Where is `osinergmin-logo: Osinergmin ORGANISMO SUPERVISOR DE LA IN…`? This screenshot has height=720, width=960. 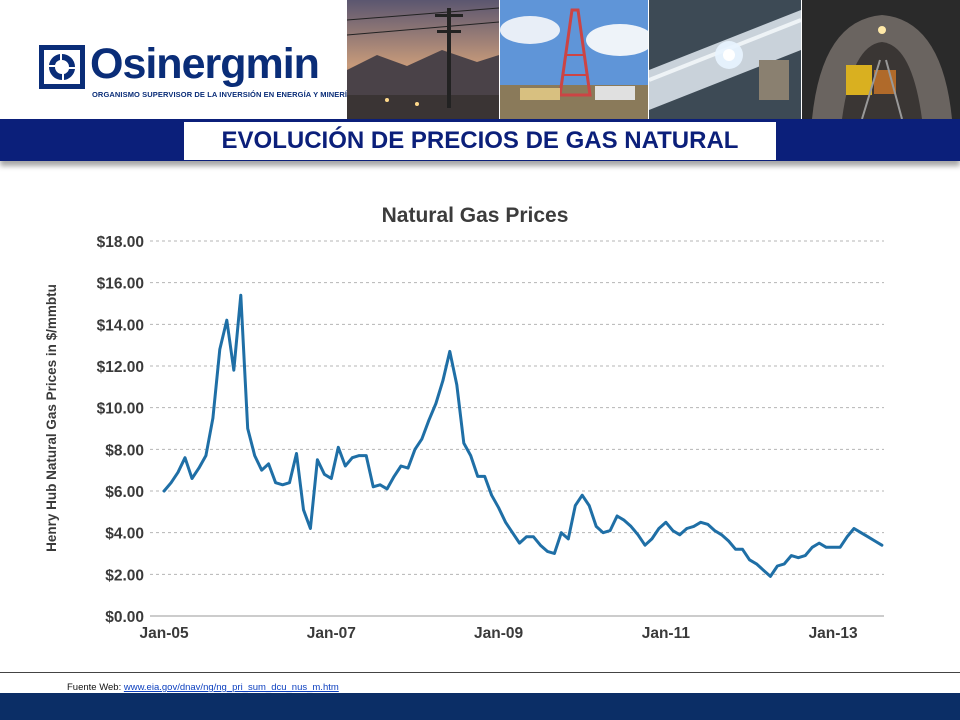 osinergmin-logo: Osinergmin ORGANISMO SUPERVISOR DE LA IN… is located at coordinates (195, 71).